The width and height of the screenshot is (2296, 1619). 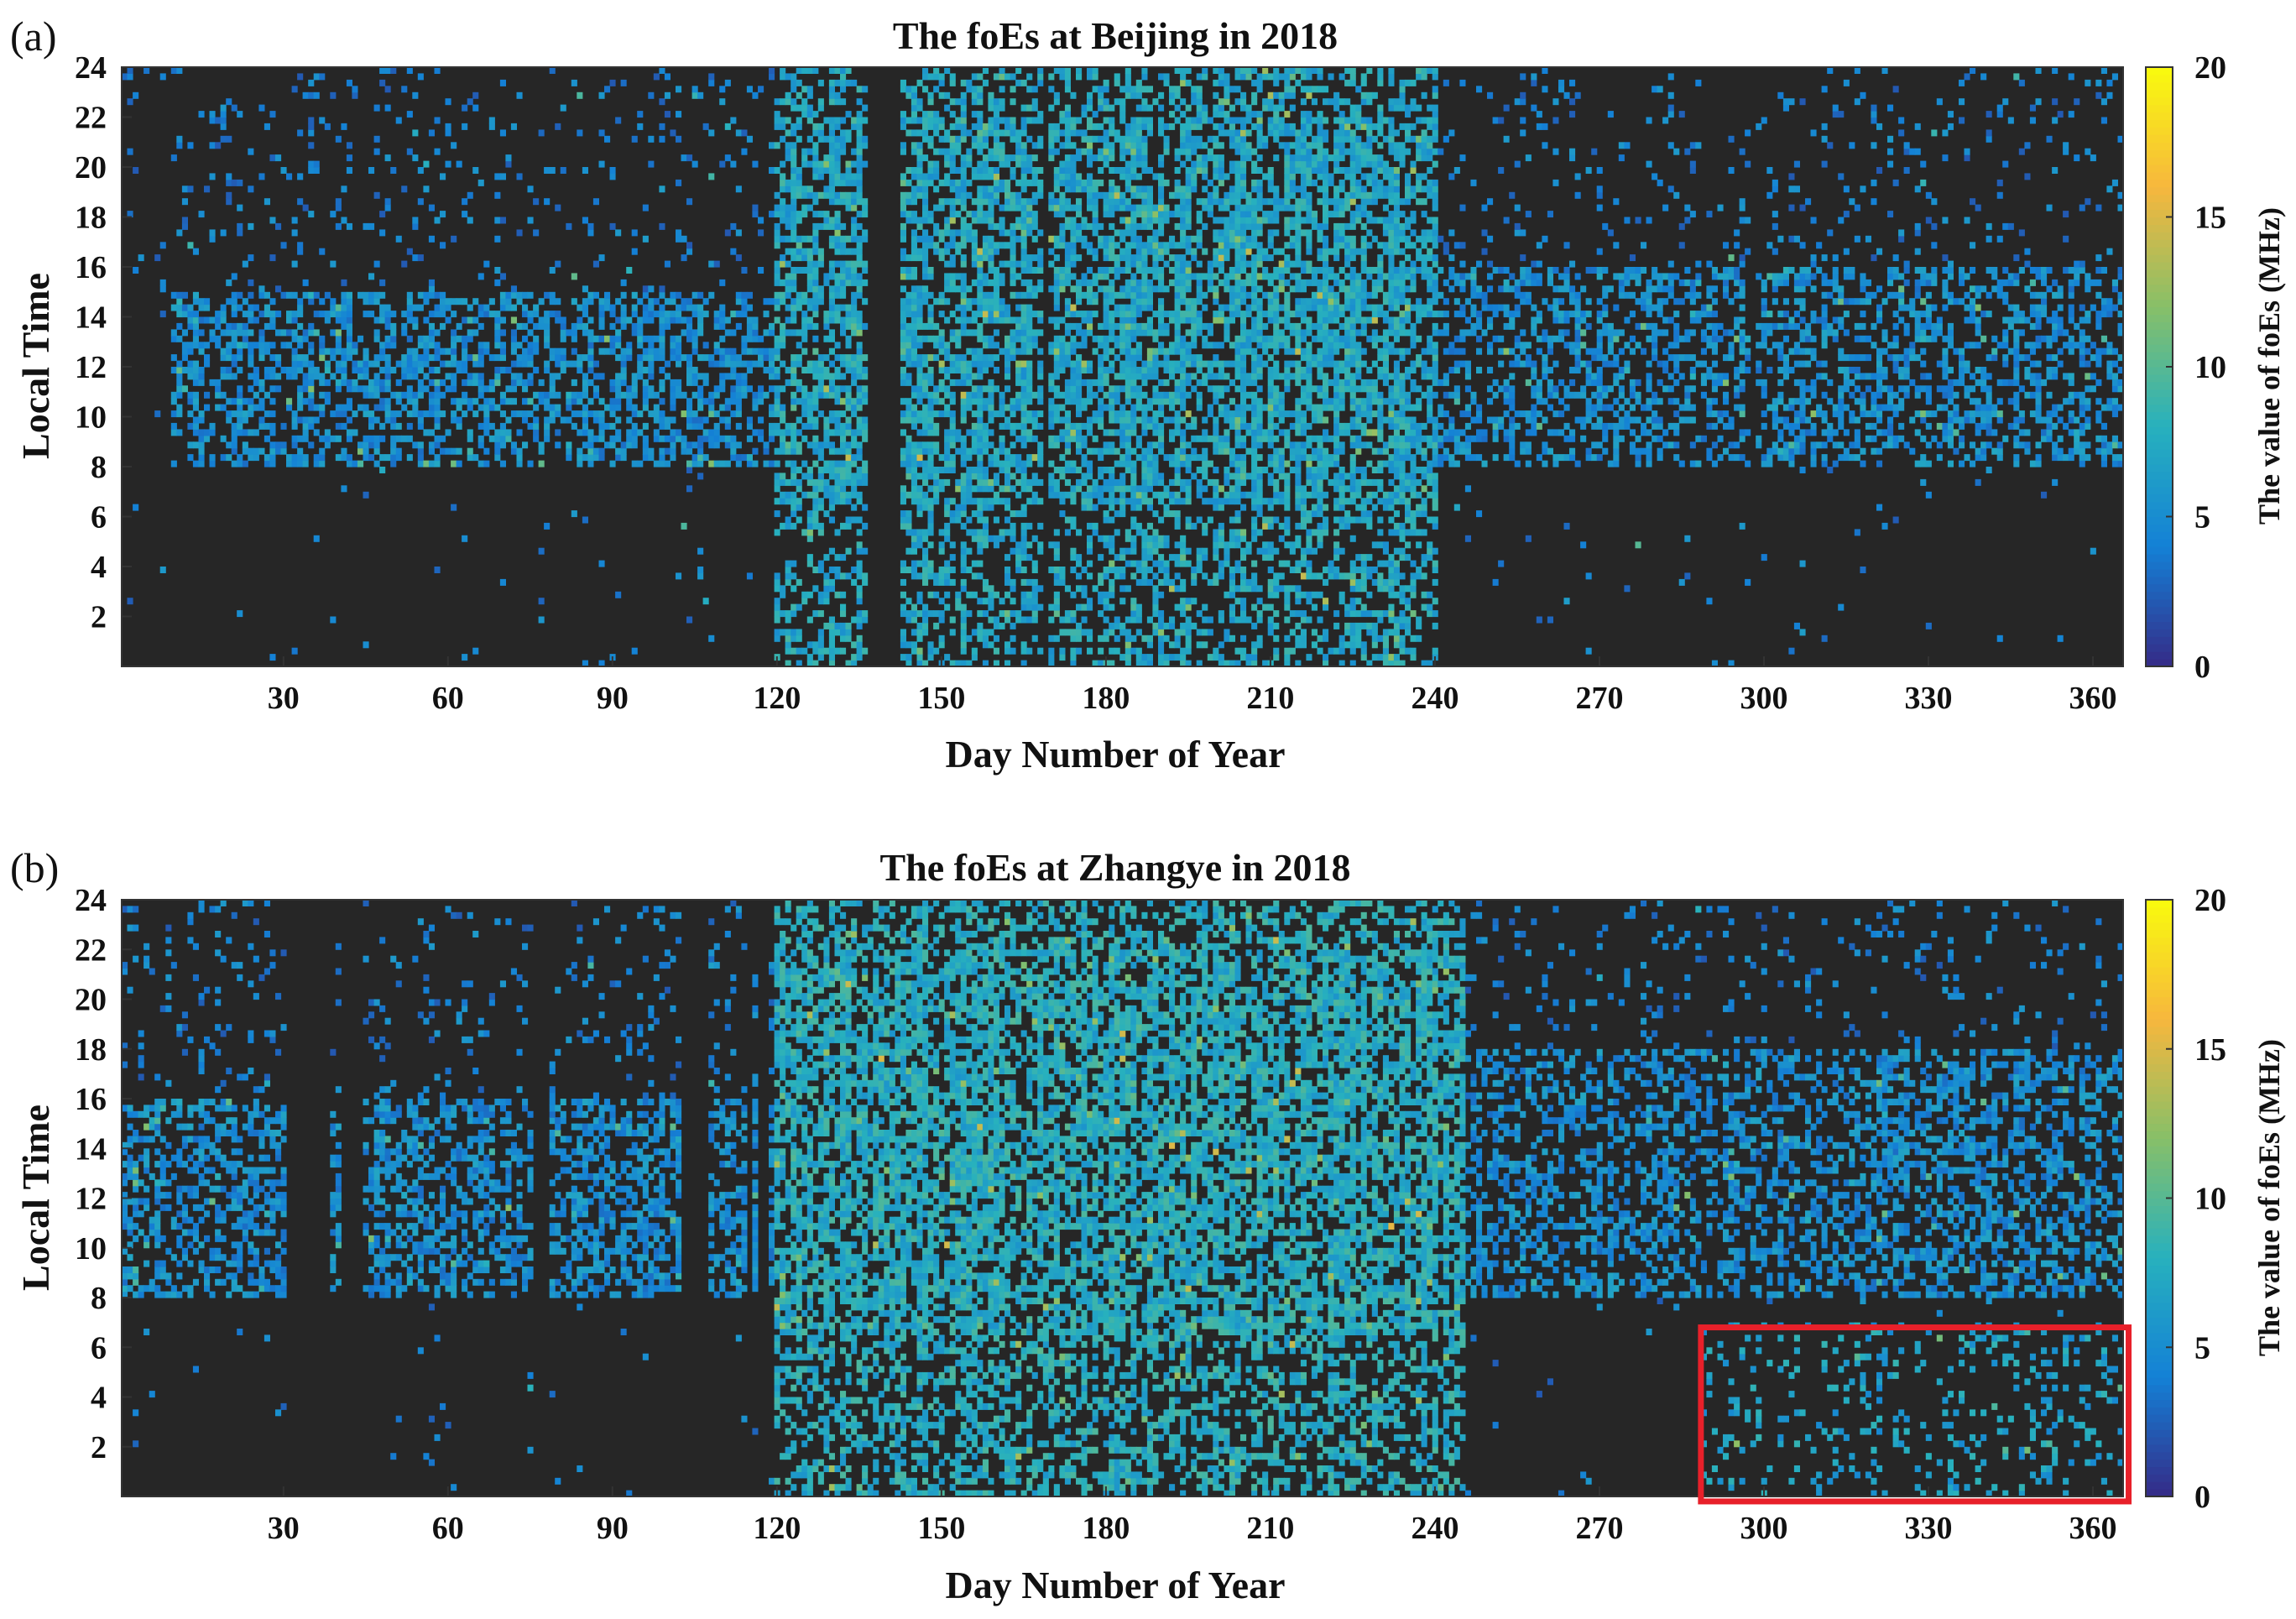 What do you see at coordinates (33, 36) in the screenshot?
I see `panel-label: (a)` at bounding box center [33, 36].